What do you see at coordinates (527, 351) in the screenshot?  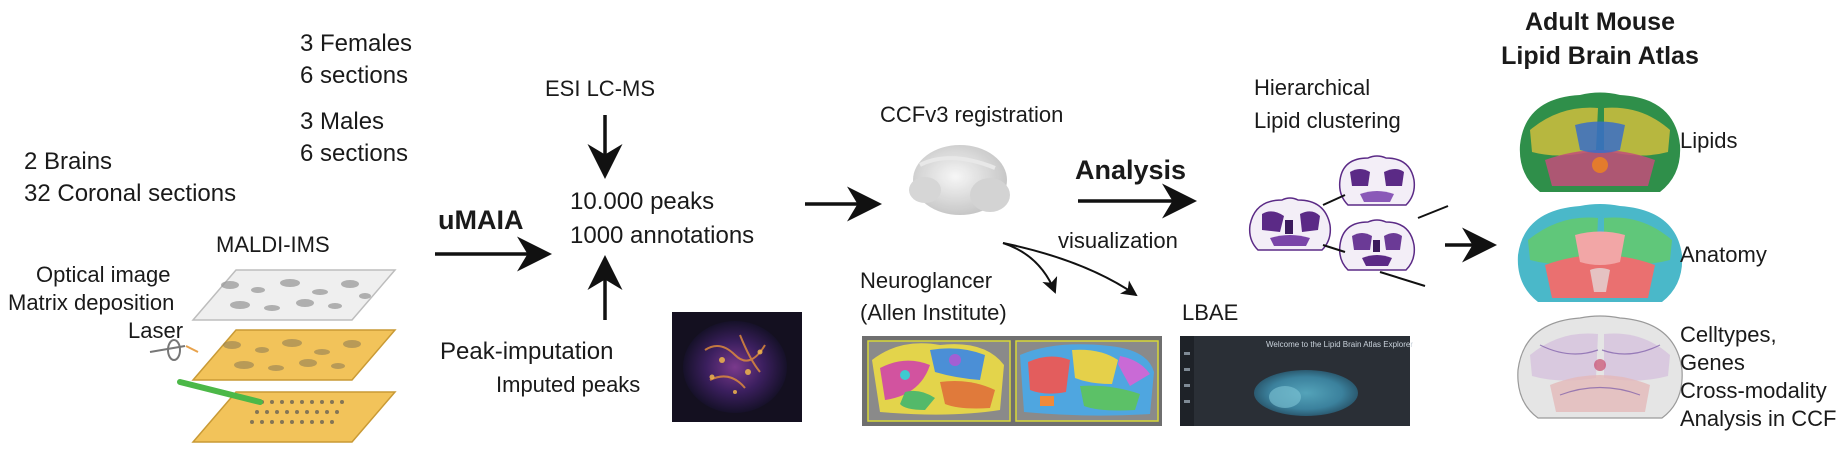 I see `peak-imputation-label: Peak-imputation` at bounding box center [527, 351].